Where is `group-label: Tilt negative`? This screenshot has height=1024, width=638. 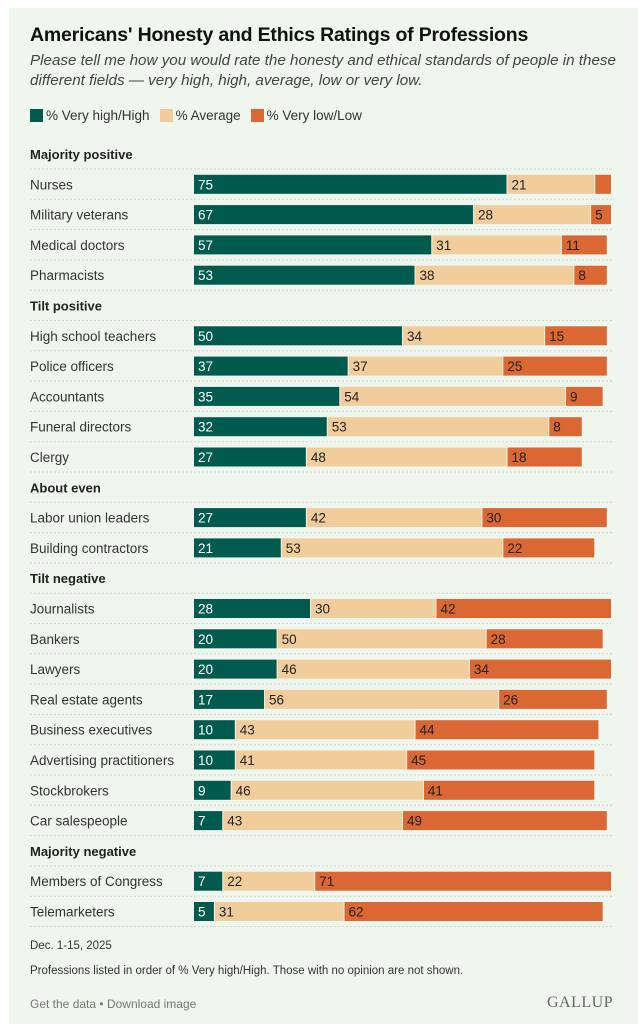 group-label: Tilt negative is located at coordinates (68, 578).